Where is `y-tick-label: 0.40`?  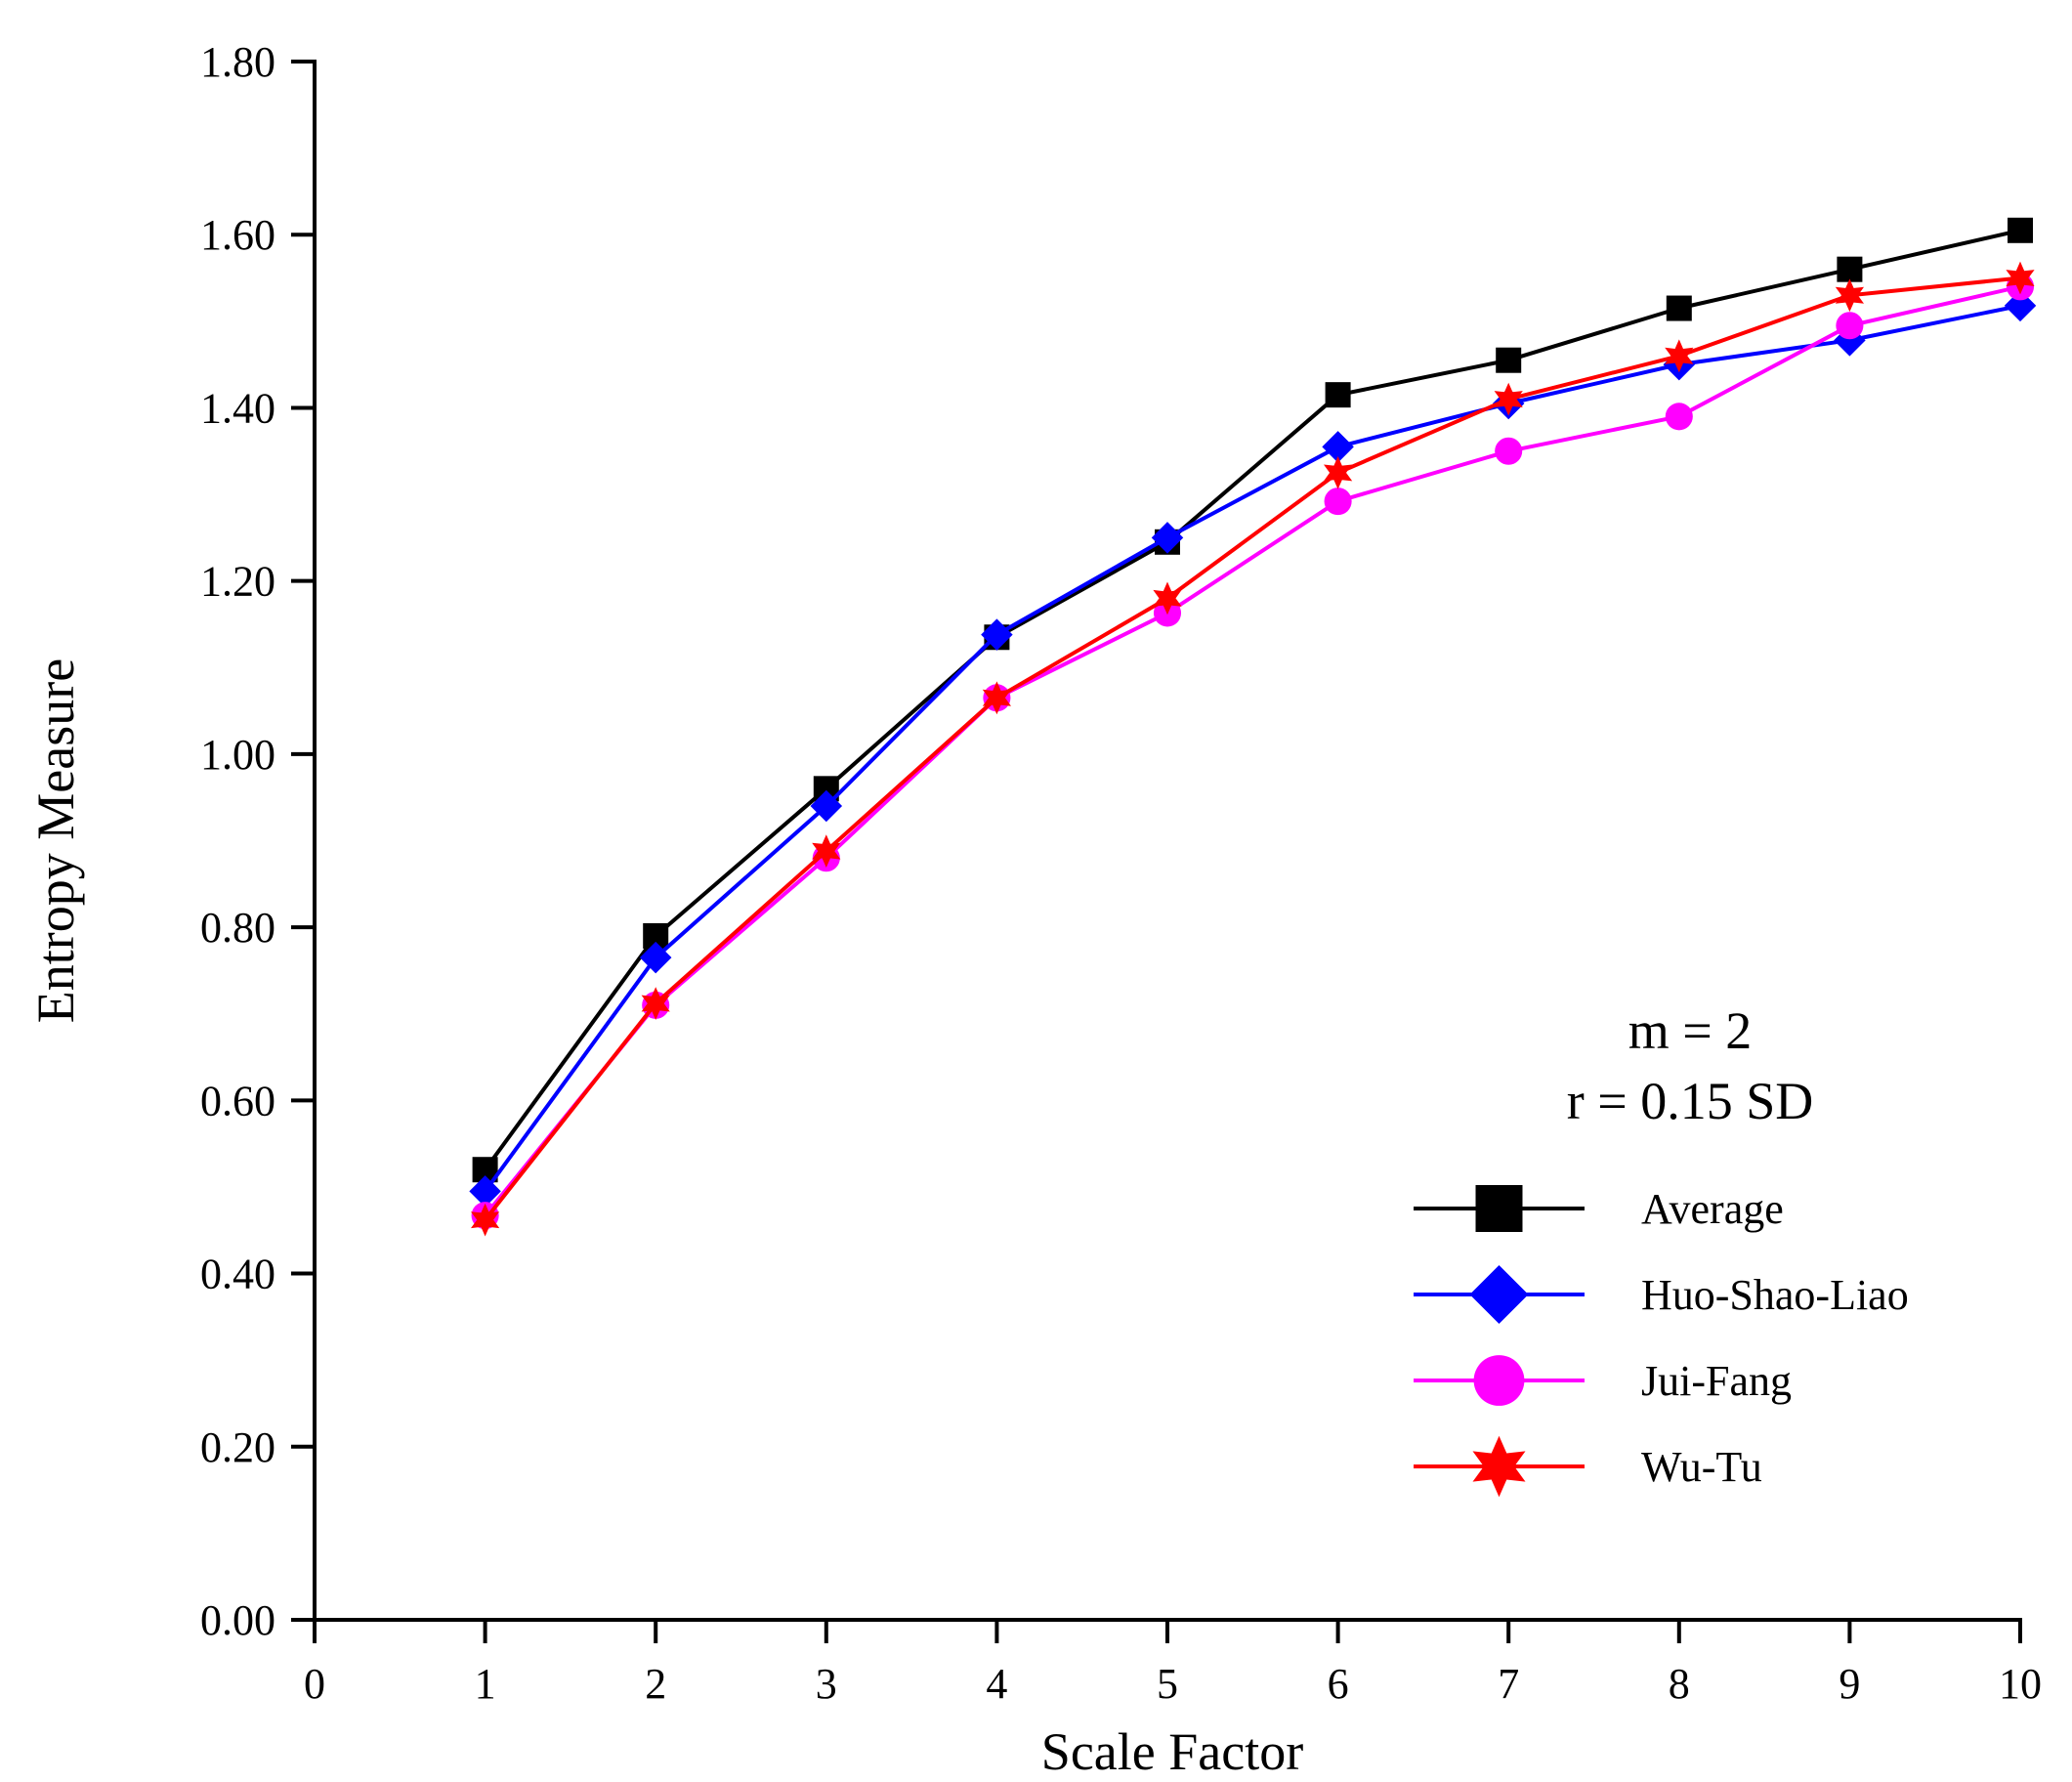 y-tick-label: 0.40 is located at coordinates (238, 1274).